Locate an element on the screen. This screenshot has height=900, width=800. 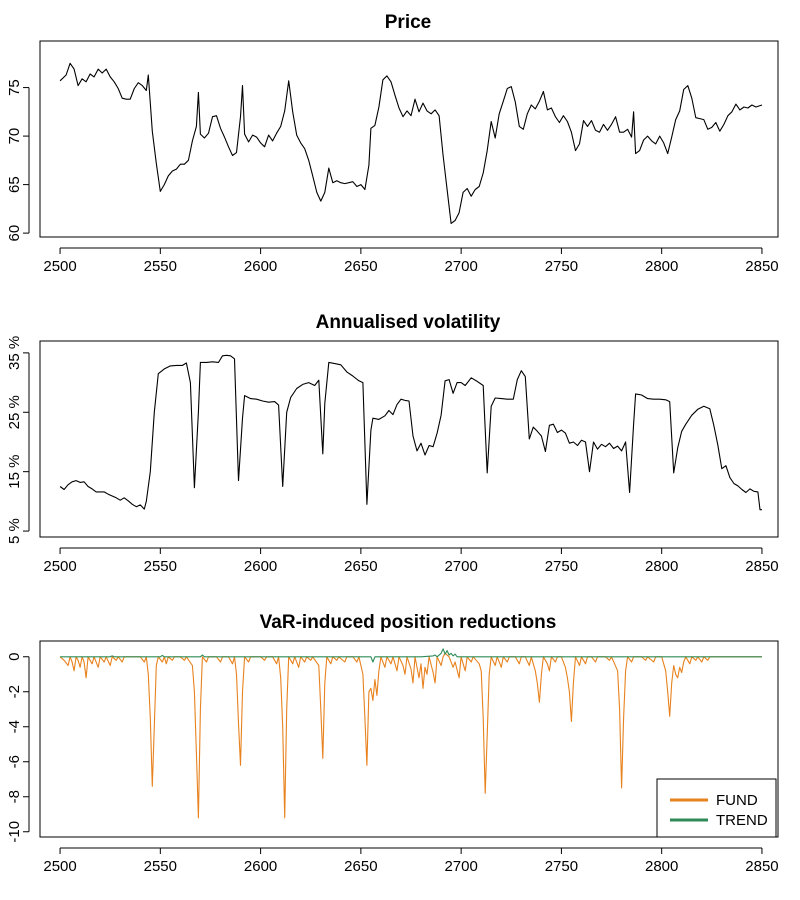
price-x-tick-label: 2500 is located at coordinates (59, 266).